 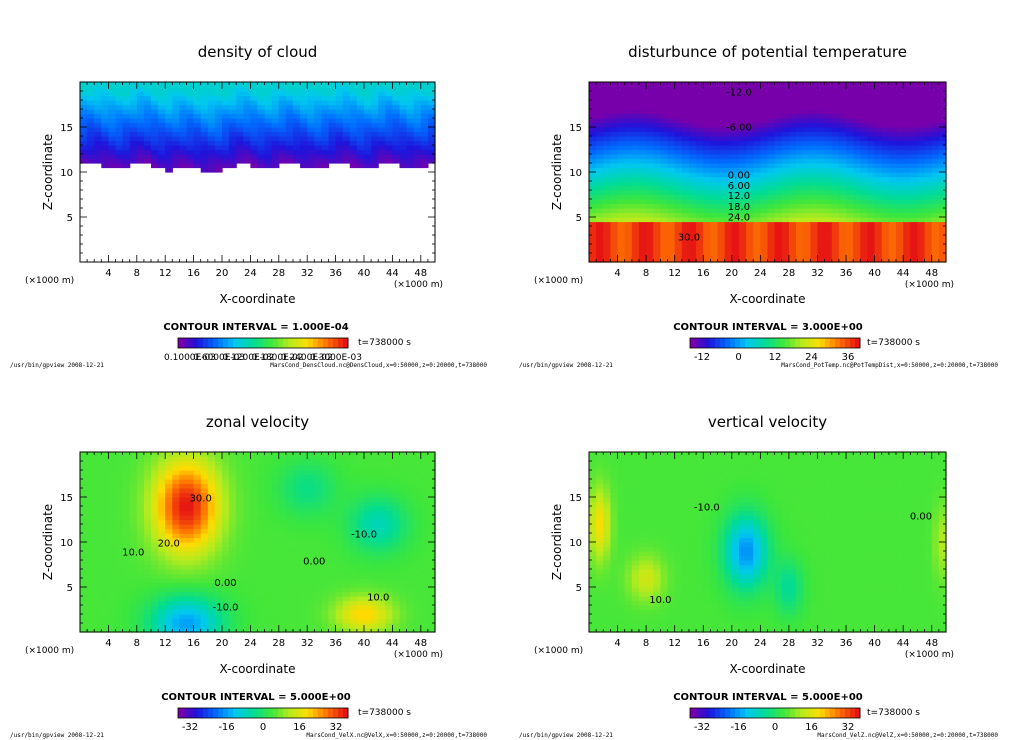 I want to click on x-tick-label: 20, so click(x=222, y=273).